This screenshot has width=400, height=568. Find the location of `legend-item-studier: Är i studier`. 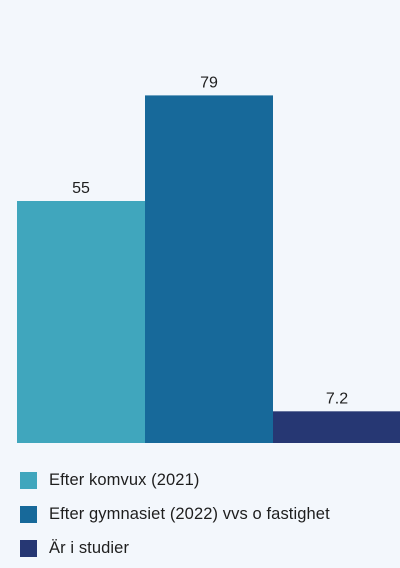

legend-item-studier: Är i studier is located at coordinates (209, 548).